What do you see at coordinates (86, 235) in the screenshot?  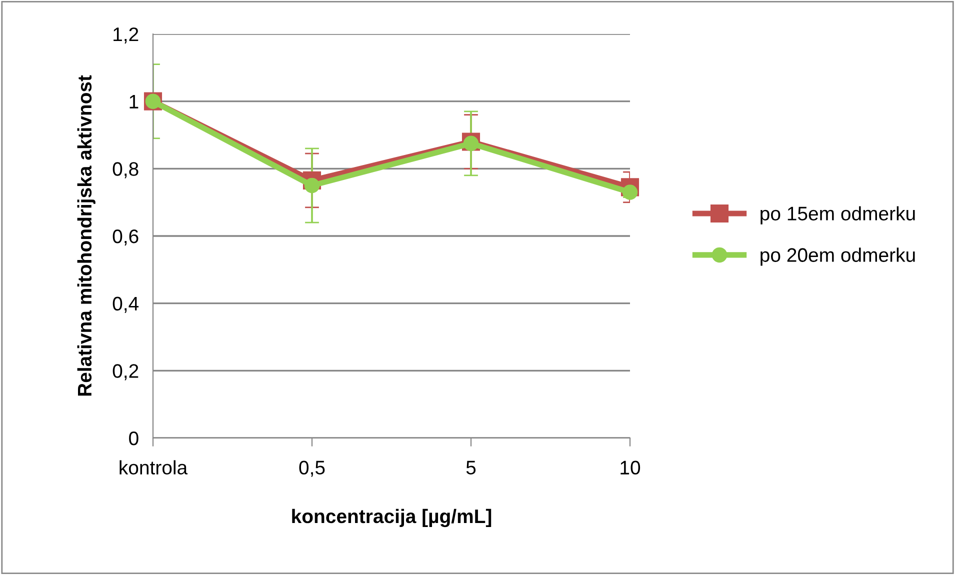 I see `y-axis-title: Relativna mitohondrijska aktivnost` at bounding box center [86, 235].